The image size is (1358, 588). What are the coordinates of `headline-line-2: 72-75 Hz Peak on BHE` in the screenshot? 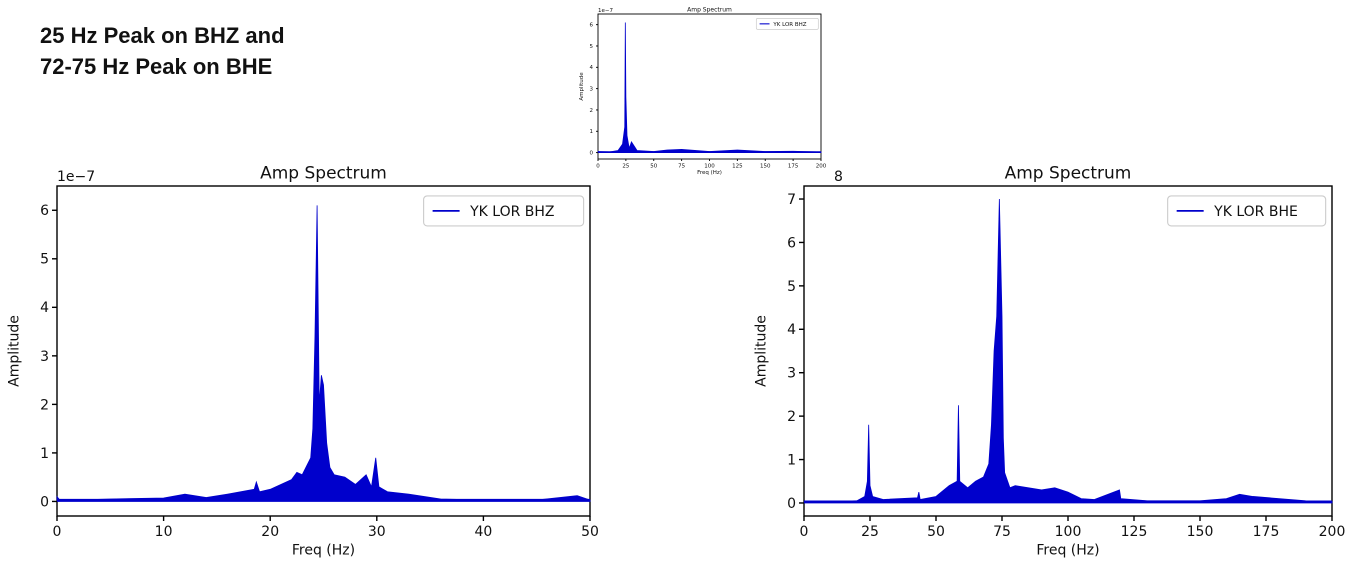 It's located at (156, 66).